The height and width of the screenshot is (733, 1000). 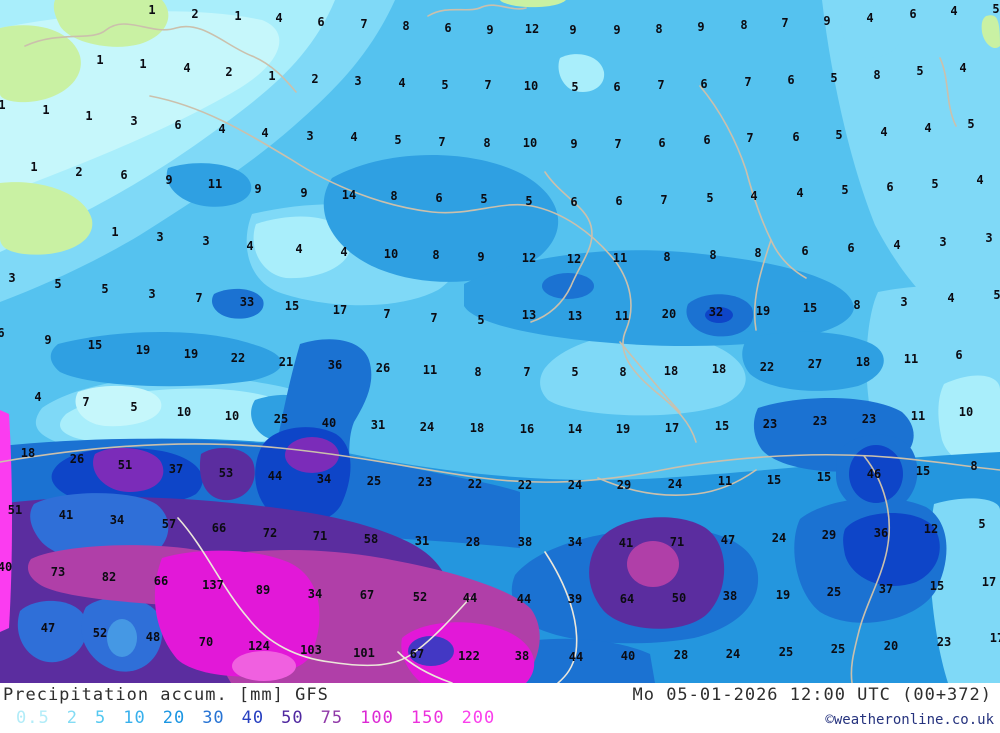 I want to click on scale-value: 2, so click(x=72, y=718).